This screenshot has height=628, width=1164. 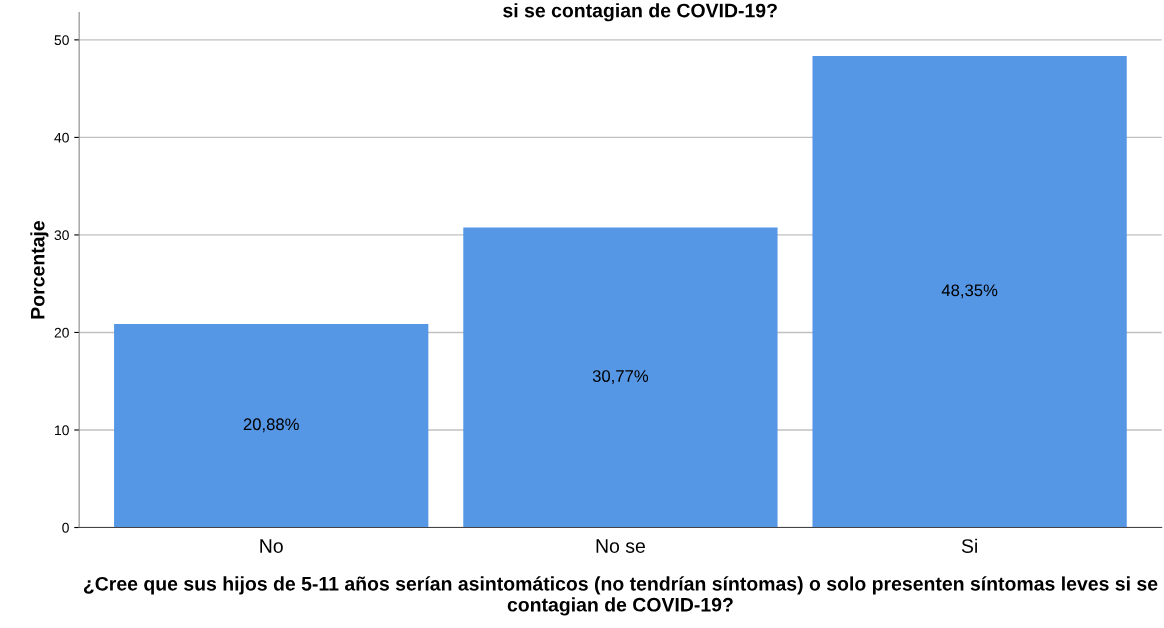 I want to click on y-tick-label: 30, so click(x=61, y=235).